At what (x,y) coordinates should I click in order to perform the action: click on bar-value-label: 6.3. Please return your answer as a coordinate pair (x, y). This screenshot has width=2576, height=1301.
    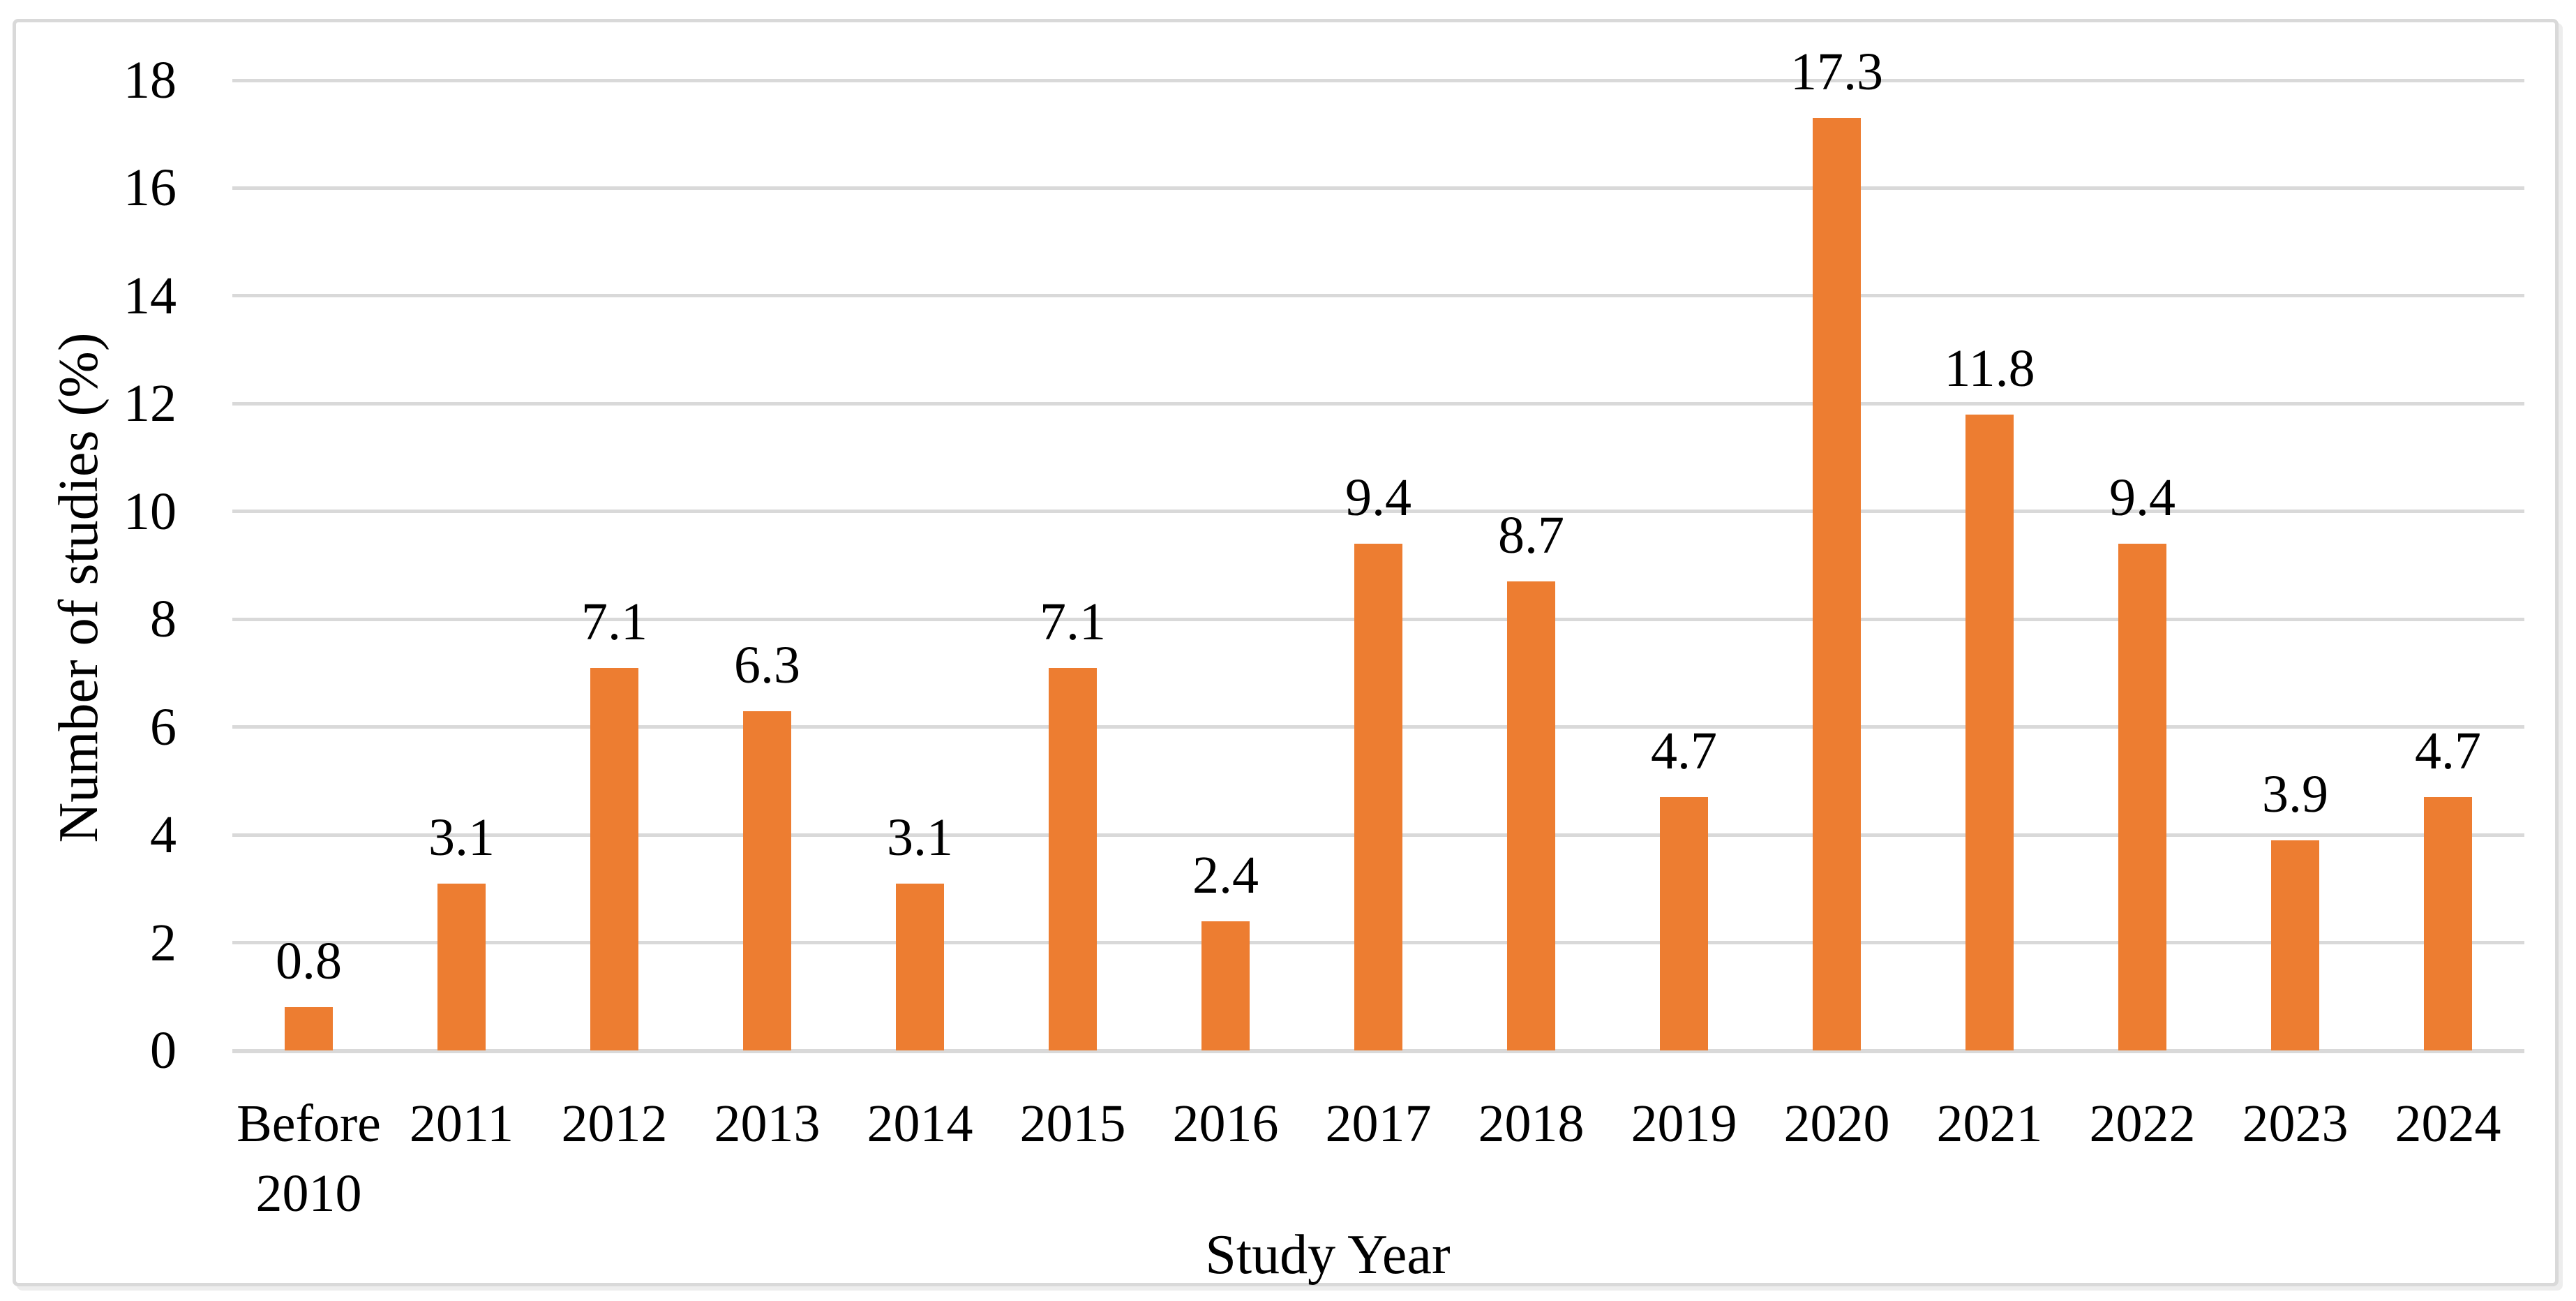
    Looking at the image, I should click on (767, 665).